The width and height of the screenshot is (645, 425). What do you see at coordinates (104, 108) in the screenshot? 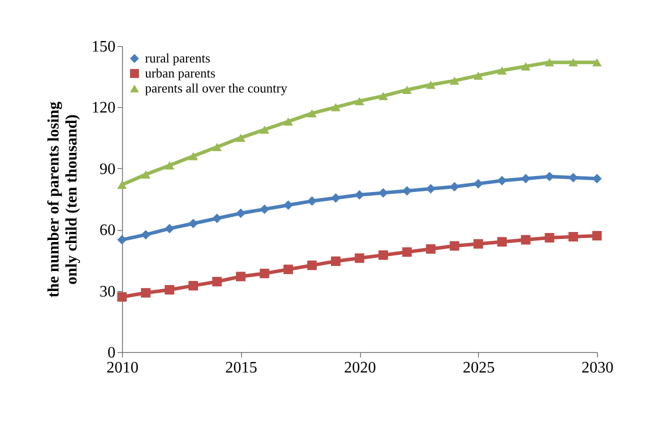
I see `y-tick-label: 120` at bounding box center [104, 108].